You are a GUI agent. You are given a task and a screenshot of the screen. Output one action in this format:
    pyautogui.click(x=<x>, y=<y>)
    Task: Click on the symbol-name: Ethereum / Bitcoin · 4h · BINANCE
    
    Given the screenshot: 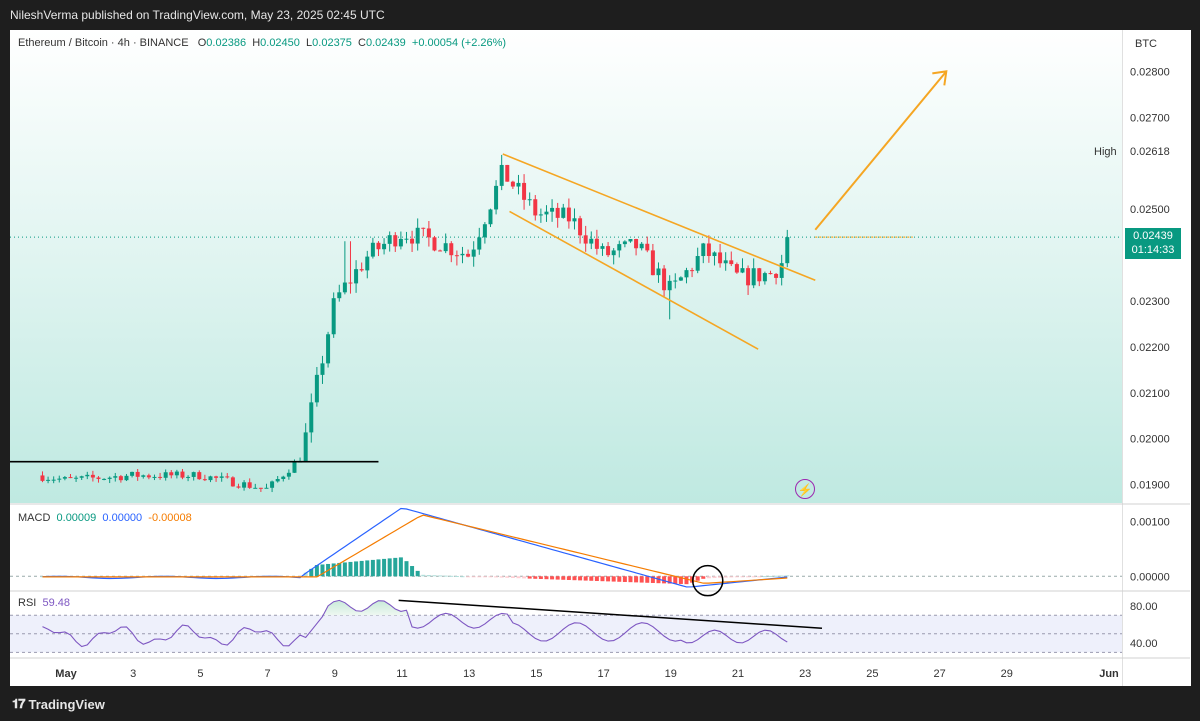 What is the action you would take?
    pyautogui.click(x=103, y=43)
    